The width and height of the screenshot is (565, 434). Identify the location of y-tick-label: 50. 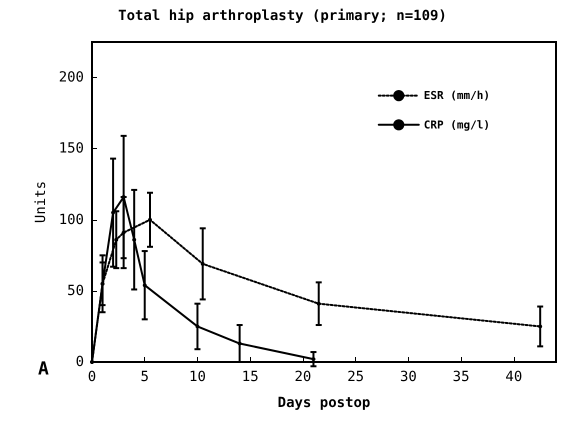
(75, 290).